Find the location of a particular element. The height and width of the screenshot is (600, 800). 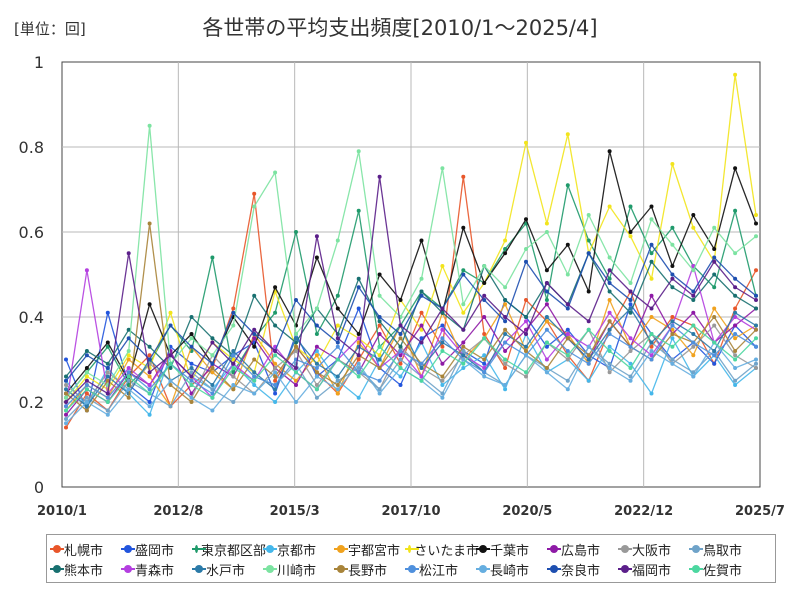

legend-item: 長野市 is located at coordinates (371, 569).